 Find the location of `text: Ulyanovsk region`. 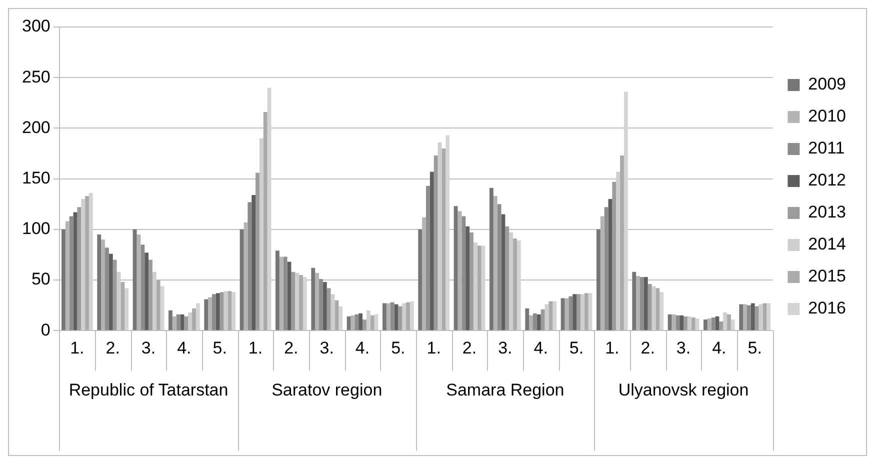

text: Ulyanovsk region is located at coordinates (683, 390).